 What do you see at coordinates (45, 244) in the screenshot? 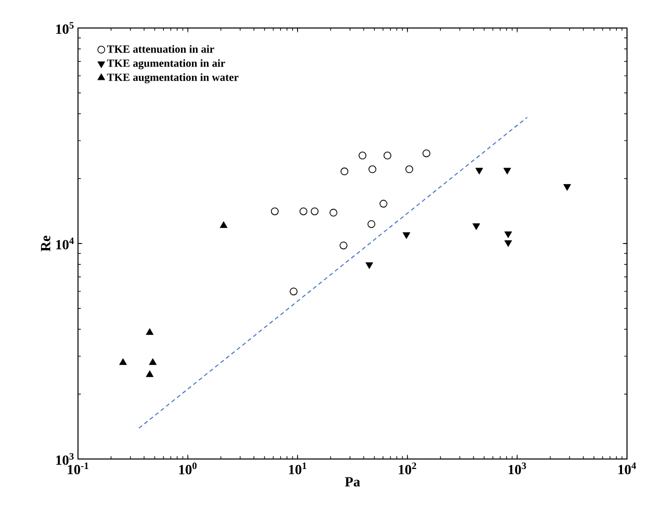
I see `y-axis-title: Re` at bounding box center [45, 244].